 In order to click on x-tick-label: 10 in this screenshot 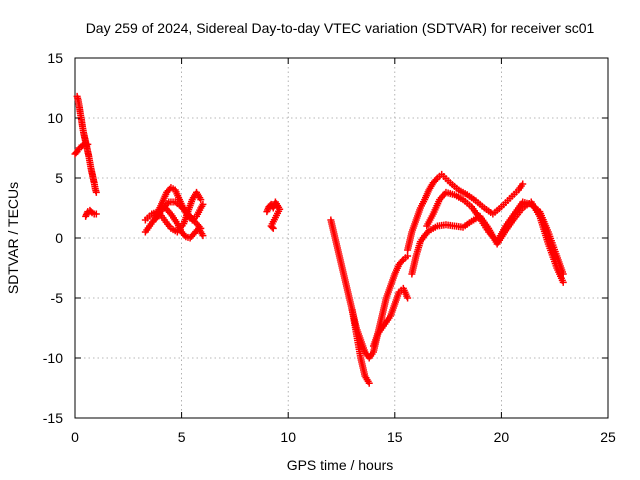, I will do `click(288, 437)`.